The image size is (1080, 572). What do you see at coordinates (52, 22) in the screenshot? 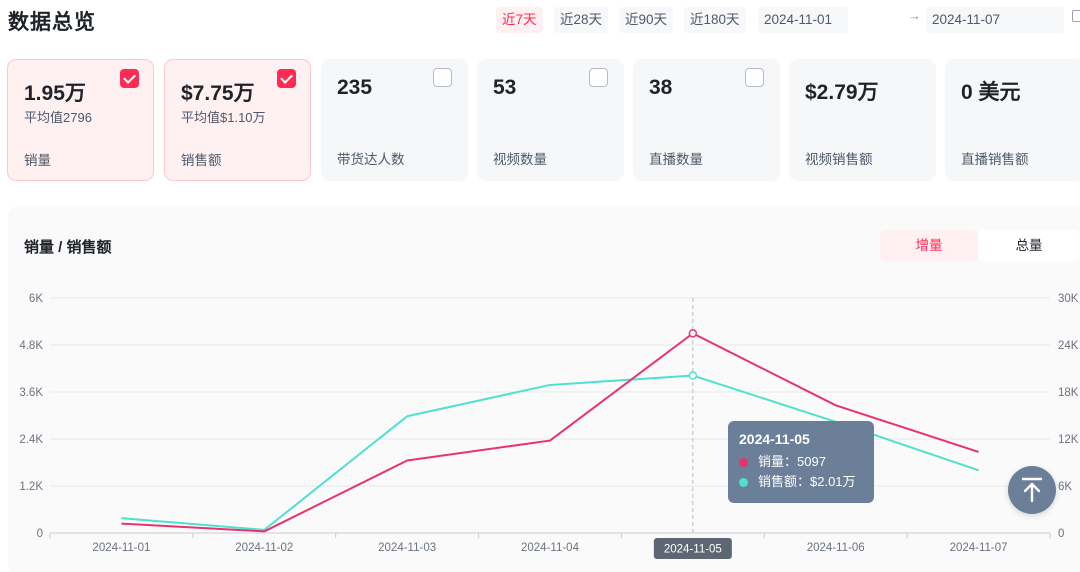
I see `page-title: 数据总览` at bounding box center [52, 22].